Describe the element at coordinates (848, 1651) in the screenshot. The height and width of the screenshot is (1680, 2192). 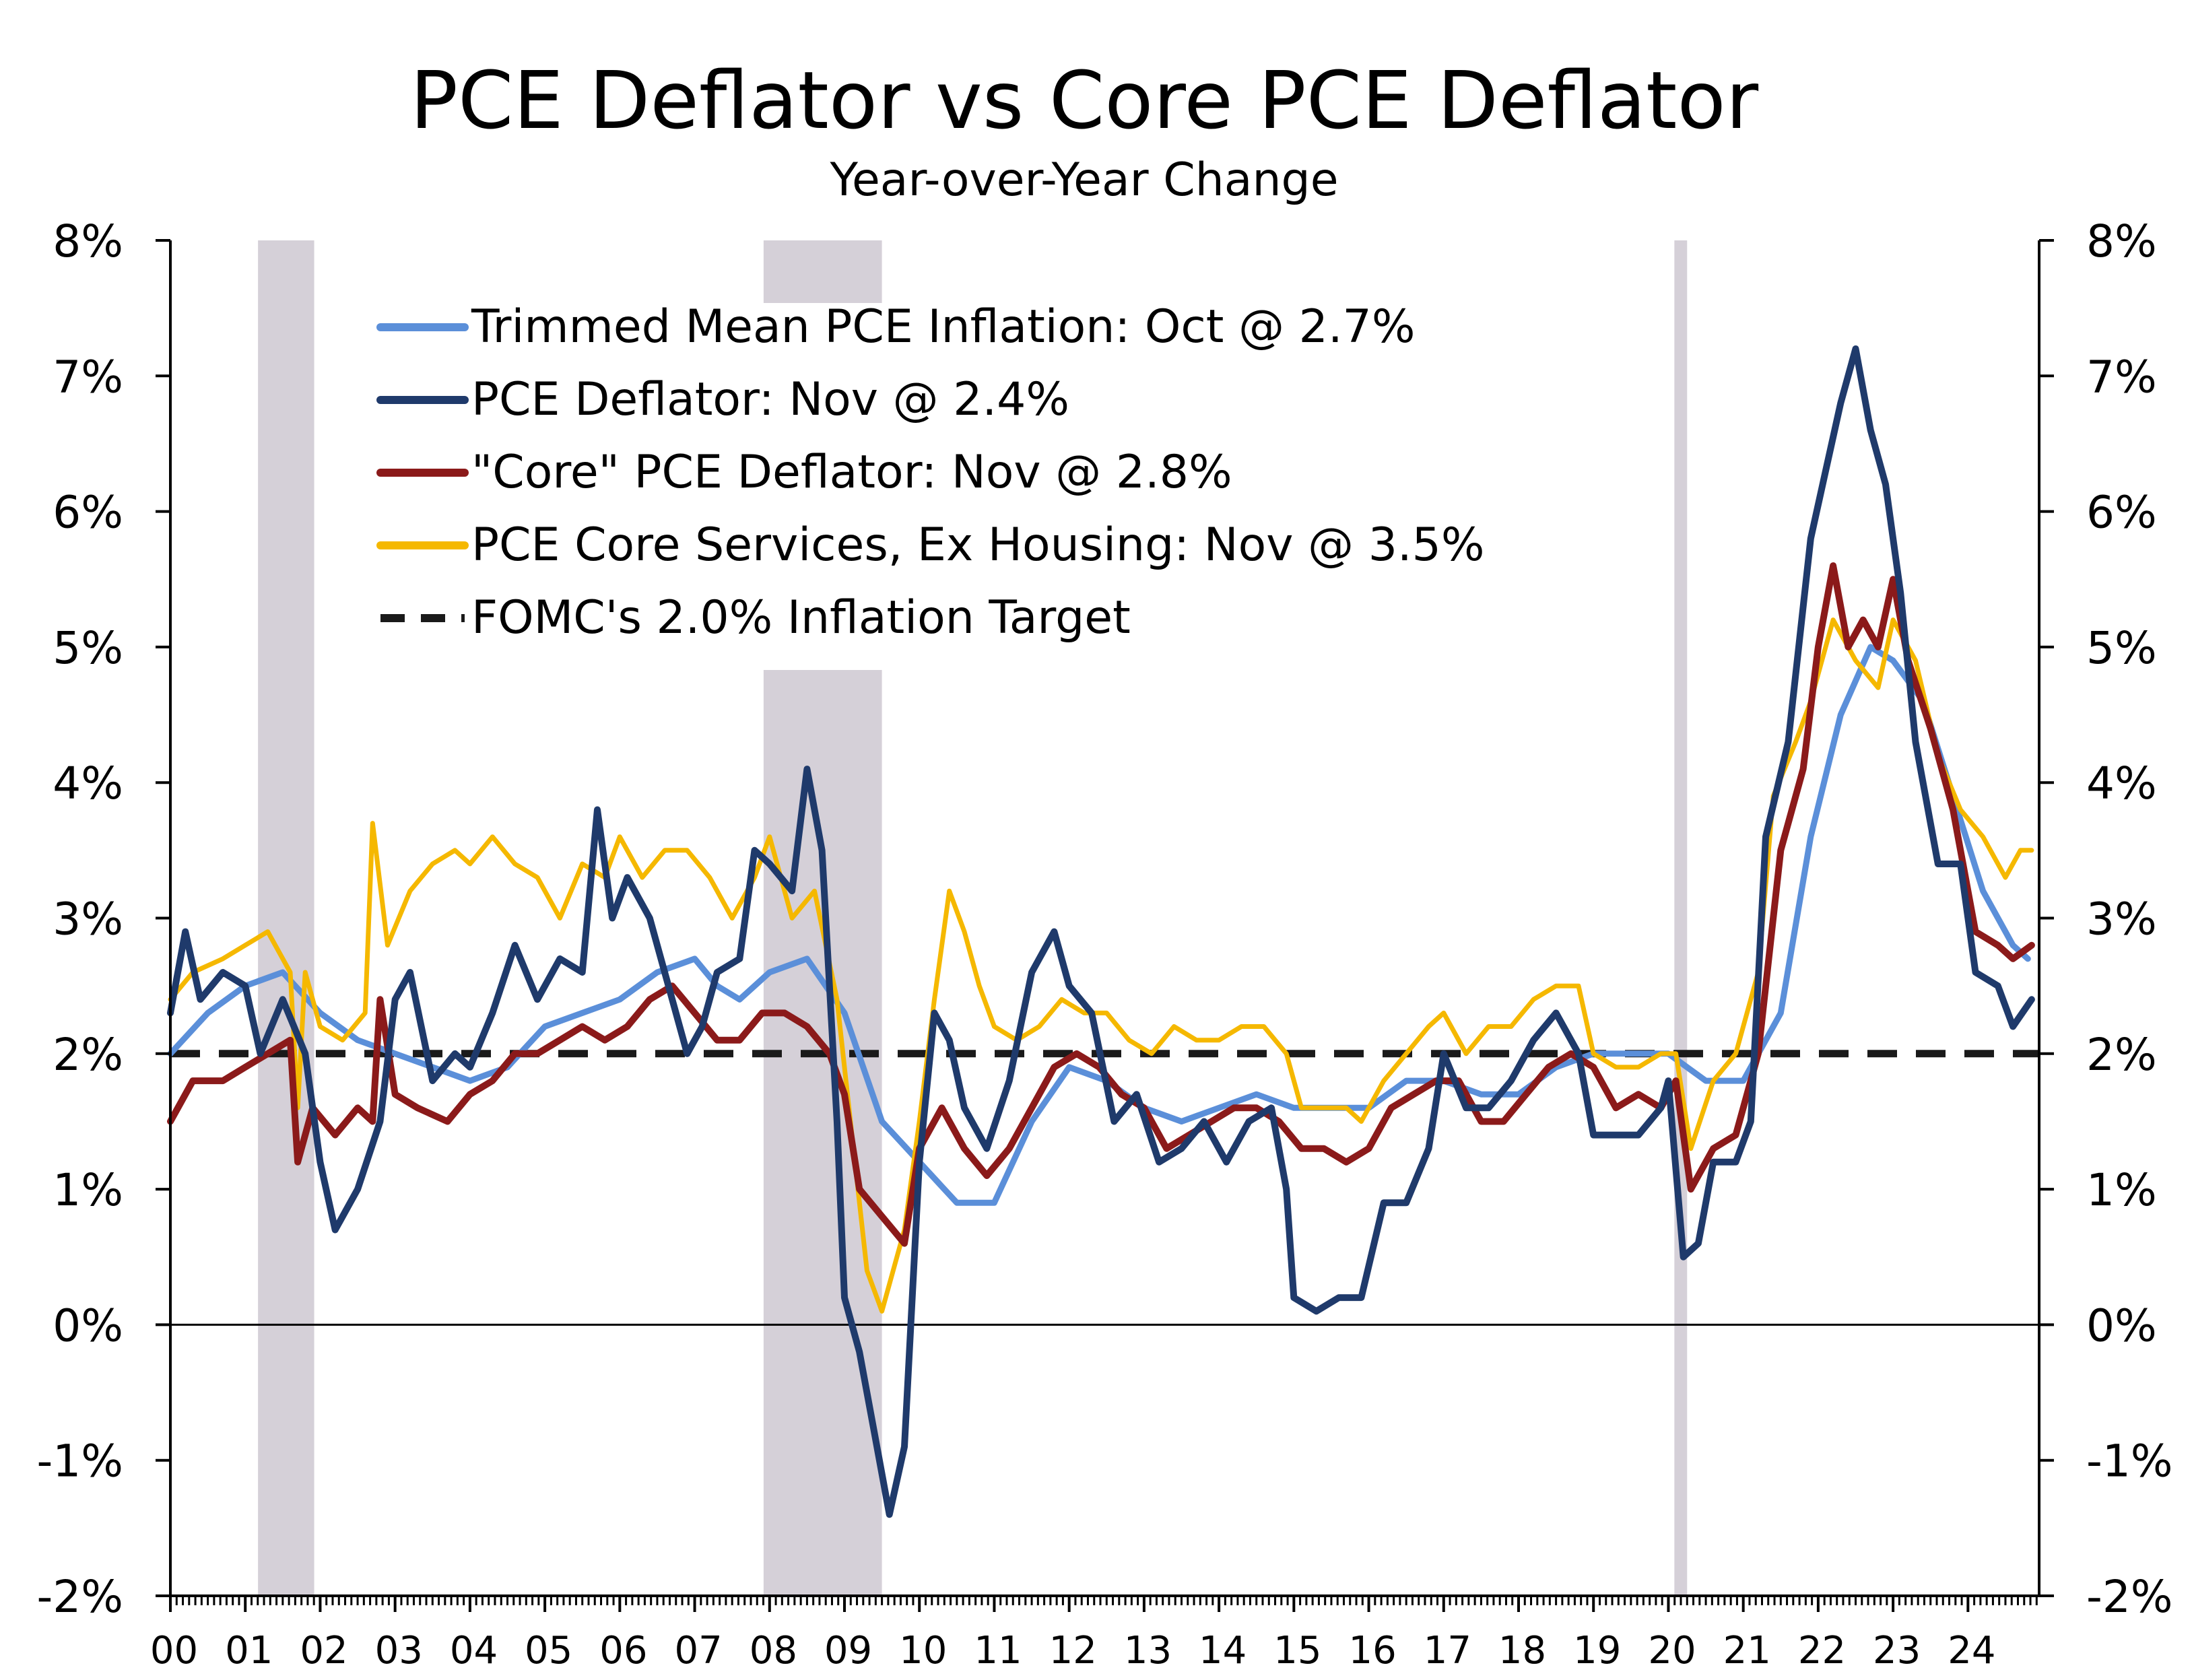
I see `x-tick-label: 09` at that location.